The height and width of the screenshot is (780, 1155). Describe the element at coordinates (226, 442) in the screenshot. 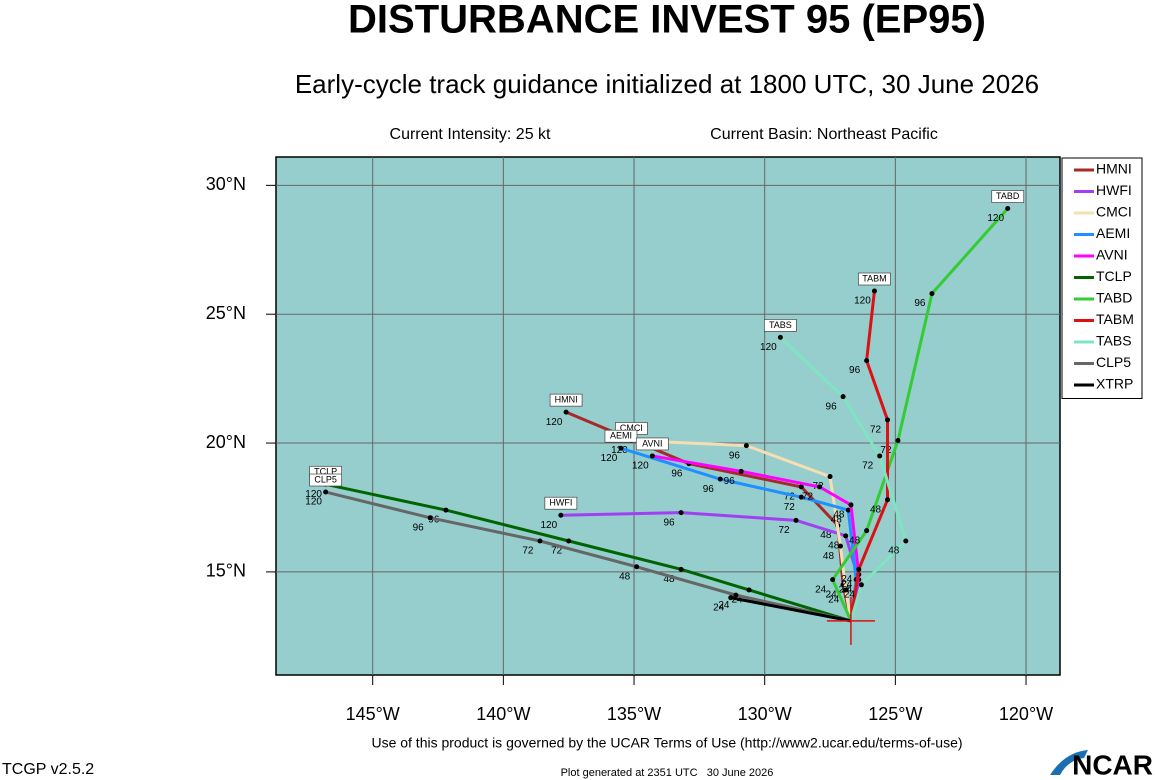

I see `y-tick-label: 20°N` at that location.